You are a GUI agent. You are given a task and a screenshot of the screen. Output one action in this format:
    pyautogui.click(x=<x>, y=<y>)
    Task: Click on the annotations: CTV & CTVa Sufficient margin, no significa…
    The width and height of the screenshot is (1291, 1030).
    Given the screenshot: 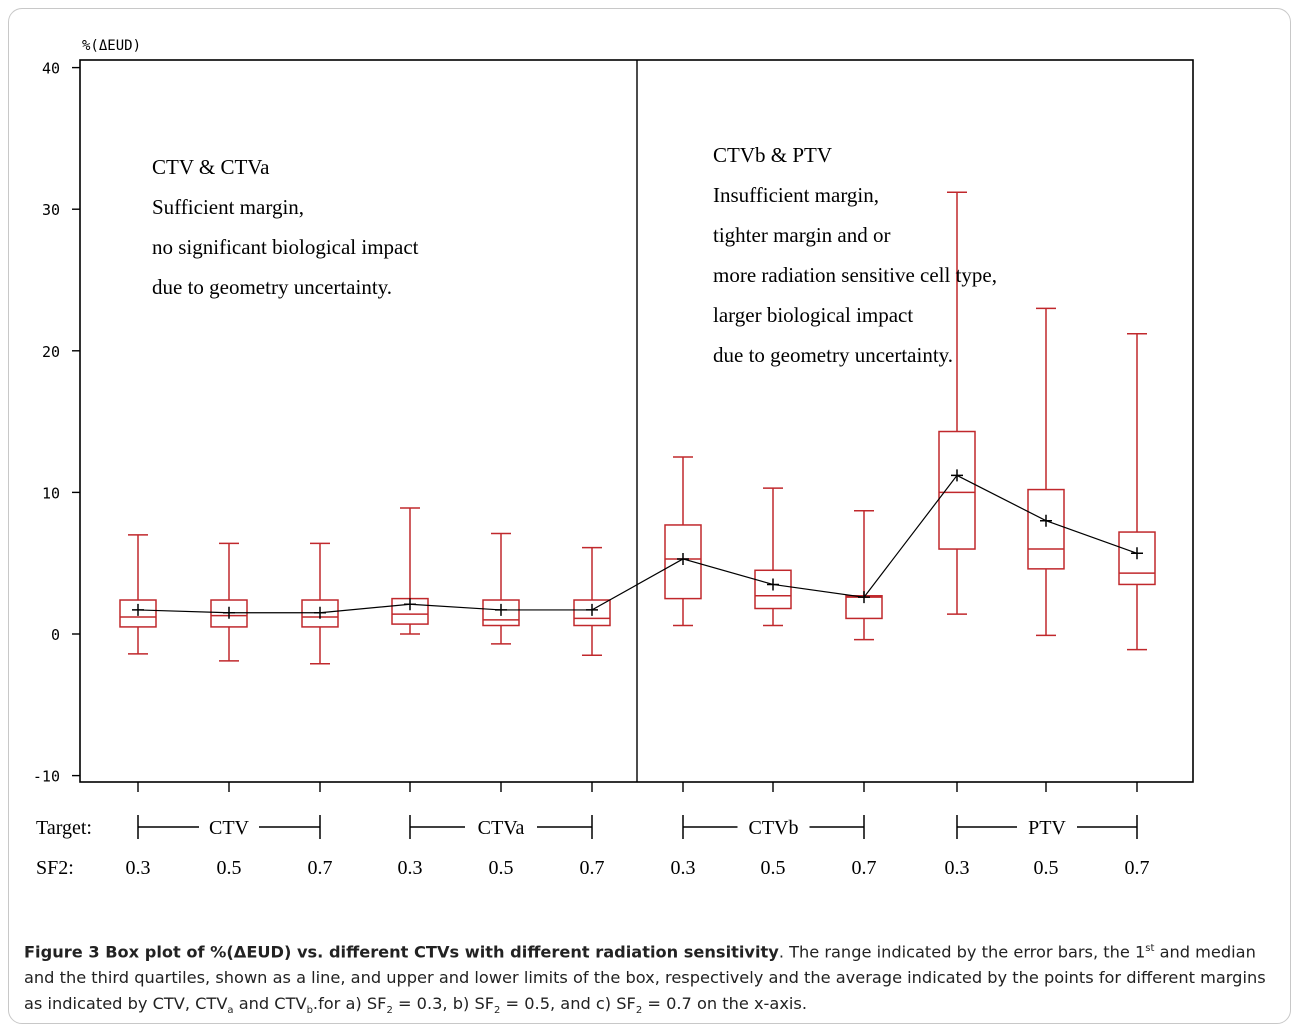 What is the action you would take?
    pyautogui.click(x=574, y=255)
    